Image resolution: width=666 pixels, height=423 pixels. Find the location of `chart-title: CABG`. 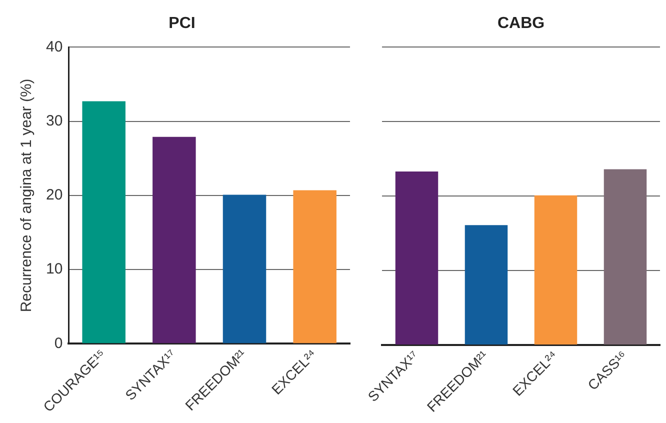

chart-title: CABG is located at coordinates (521, 23).